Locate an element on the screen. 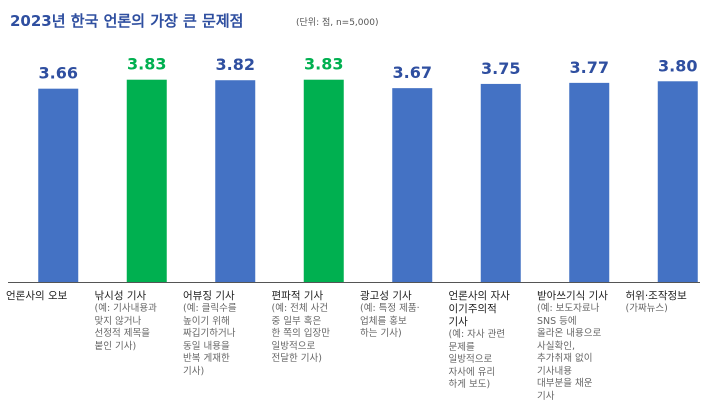  category-description: (예: 특정 제품· 업체를 홍보 하는 기사) is located at coordinates (390, 321).